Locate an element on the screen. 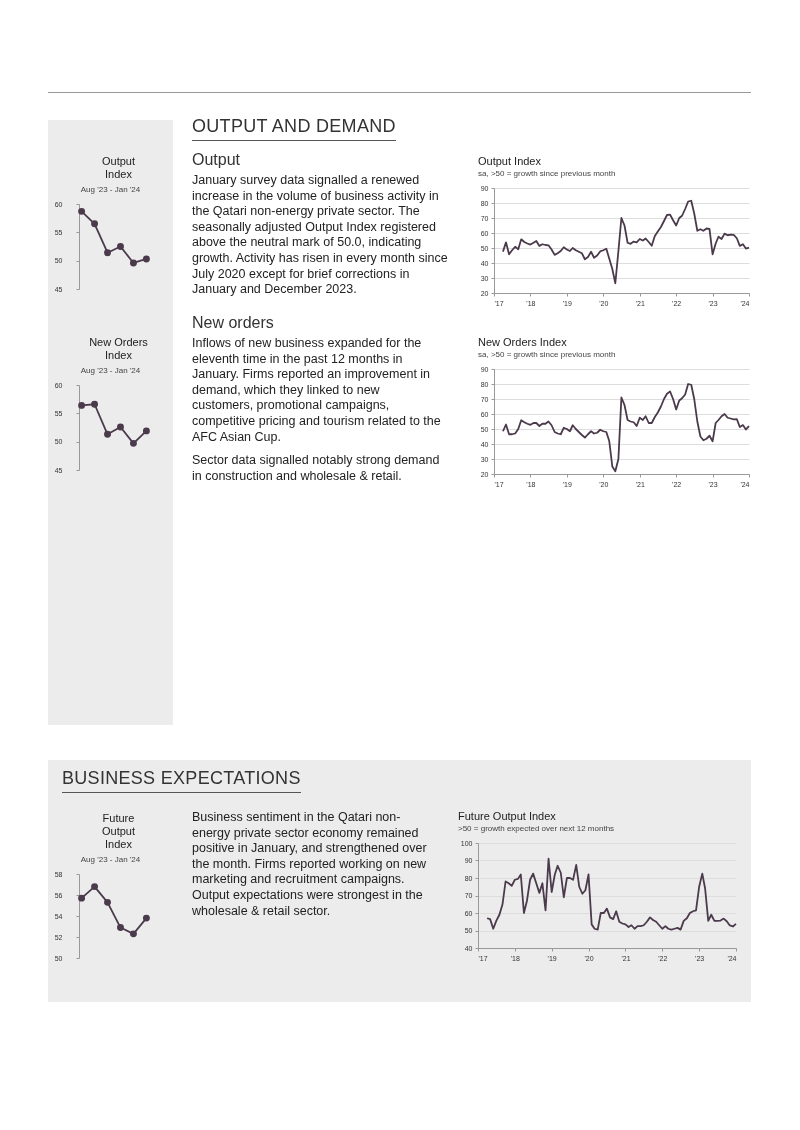 Image resolution: width=800 pixels, height=1130 pixels. text: January survey data signalled a renewed increase in the volume of business activity in the Qatari non-energy private sector. The seasonally adjusted Output Index registered above the neutral mark of 50.0, indicating growth. Activity has risen in every month since July 2020 except for brief corrections in January and December 2023. is located at coordinates (320, 235).